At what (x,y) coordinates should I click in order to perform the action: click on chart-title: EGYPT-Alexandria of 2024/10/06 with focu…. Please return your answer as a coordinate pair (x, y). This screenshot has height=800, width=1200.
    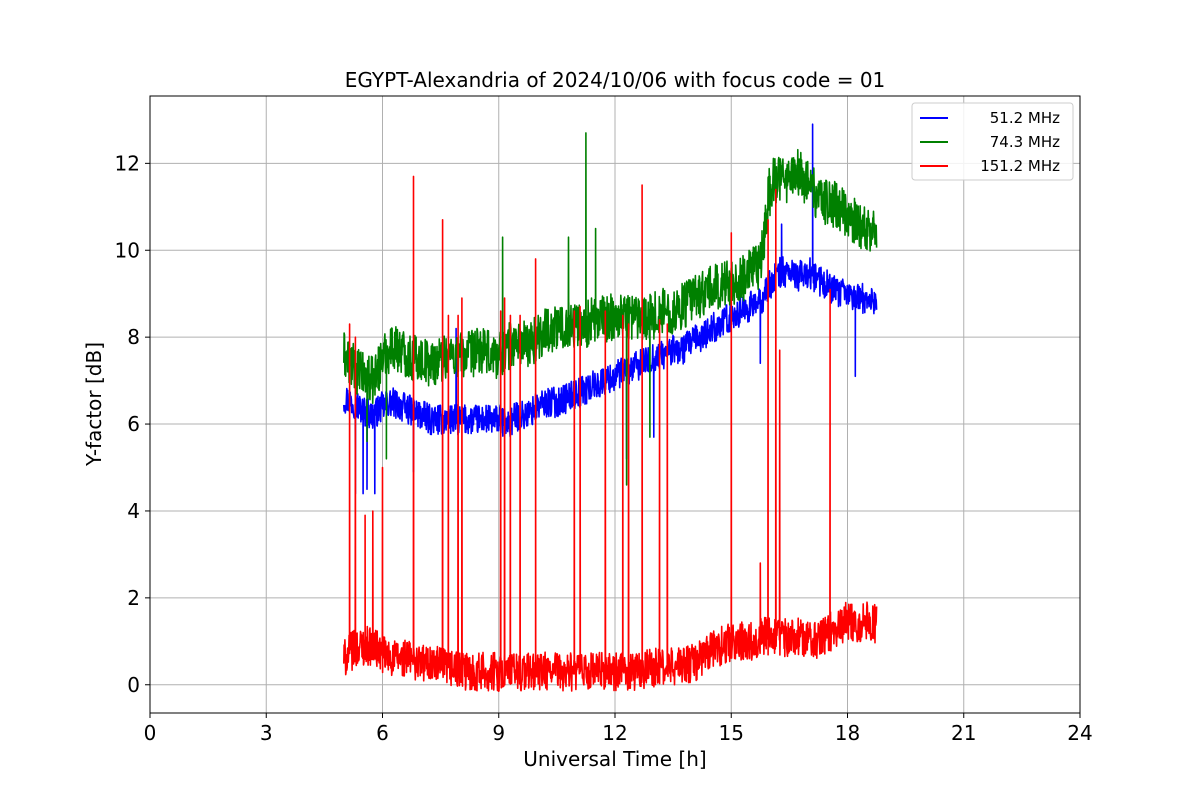
    Looking at the image, I should click on (615, 80).